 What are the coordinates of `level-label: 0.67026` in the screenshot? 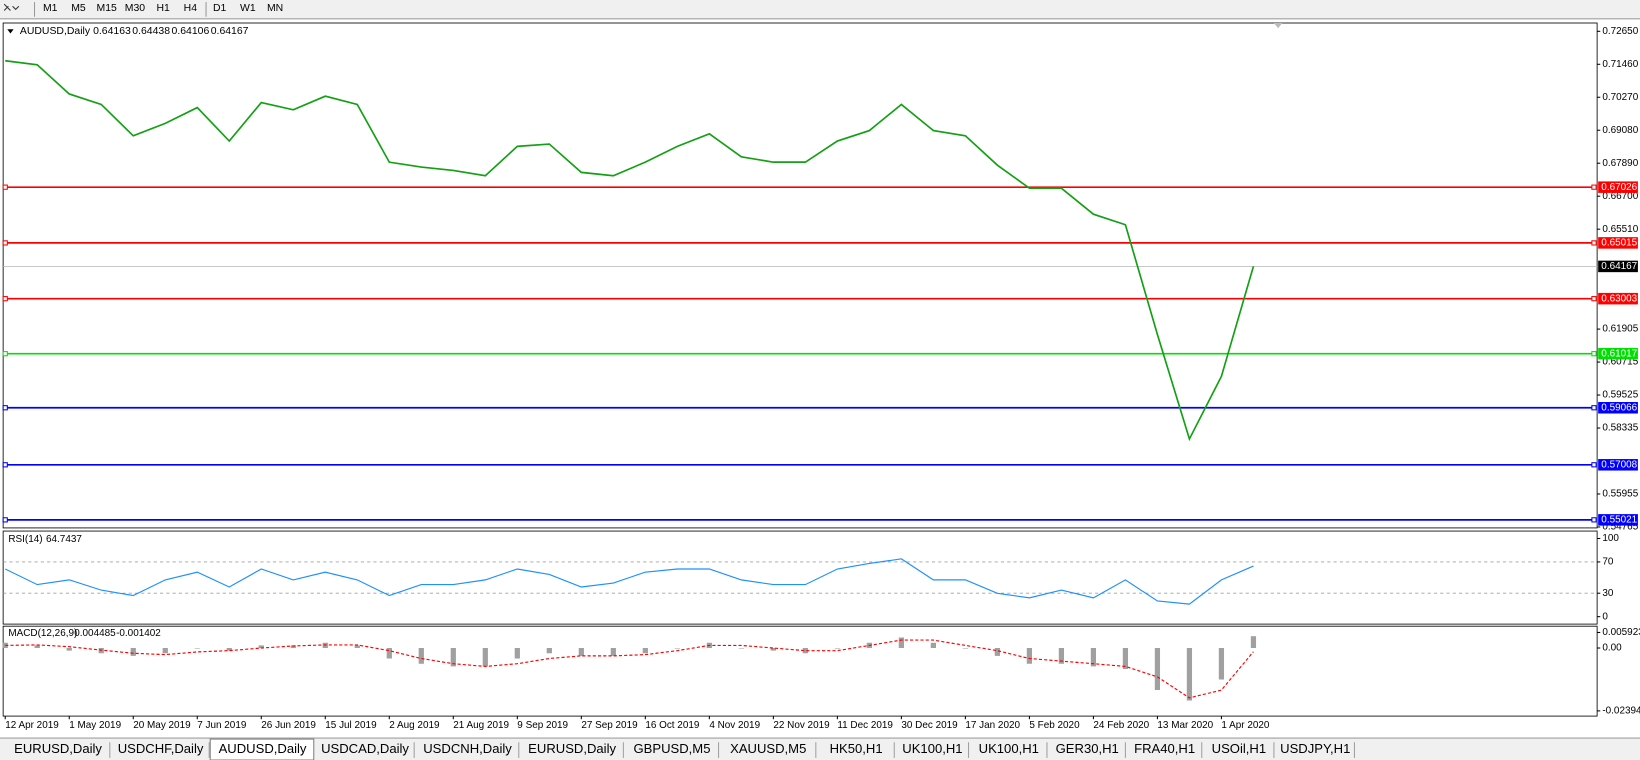 It's located at (1619, 187).